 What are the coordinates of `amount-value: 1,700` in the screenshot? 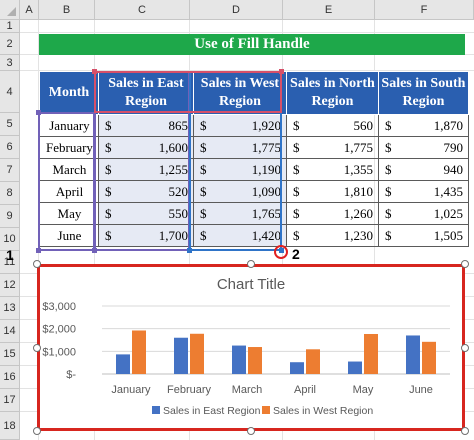 It's located at (173, 235).